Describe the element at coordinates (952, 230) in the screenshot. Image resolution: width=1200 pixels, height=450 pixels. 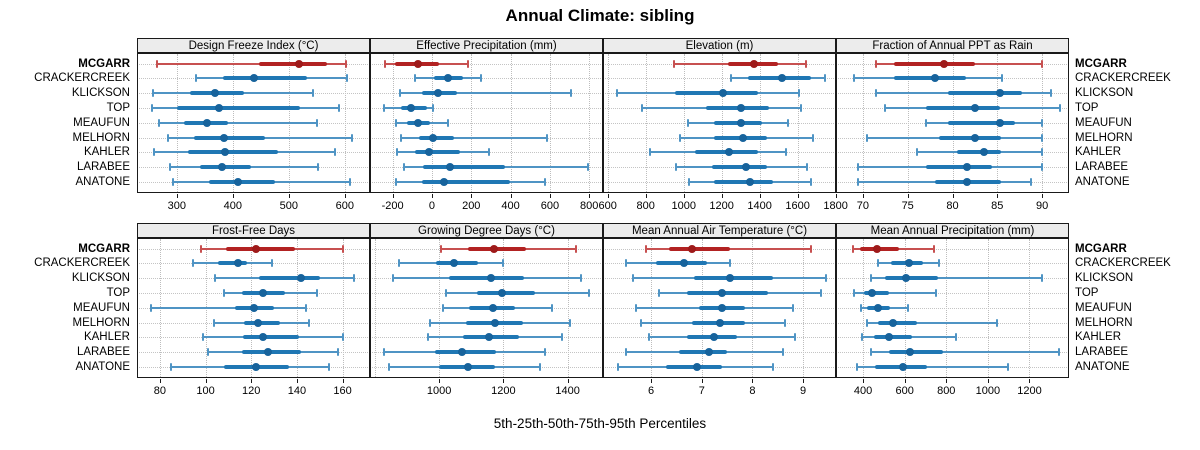
I see `panel-strip-title: Mean Annual Precipitation (mm)` at that location.